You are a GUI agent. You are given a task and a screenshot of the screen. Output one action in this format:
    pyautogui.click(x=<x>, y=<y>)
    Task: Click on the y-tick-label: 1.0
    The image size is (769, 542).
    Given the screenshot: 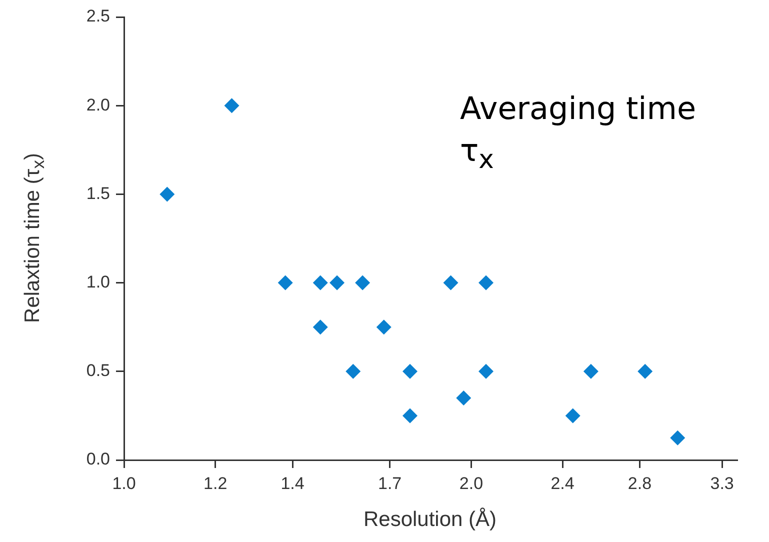 What is the action you would take?
    pyautogui.click(x=98, y=282)
    